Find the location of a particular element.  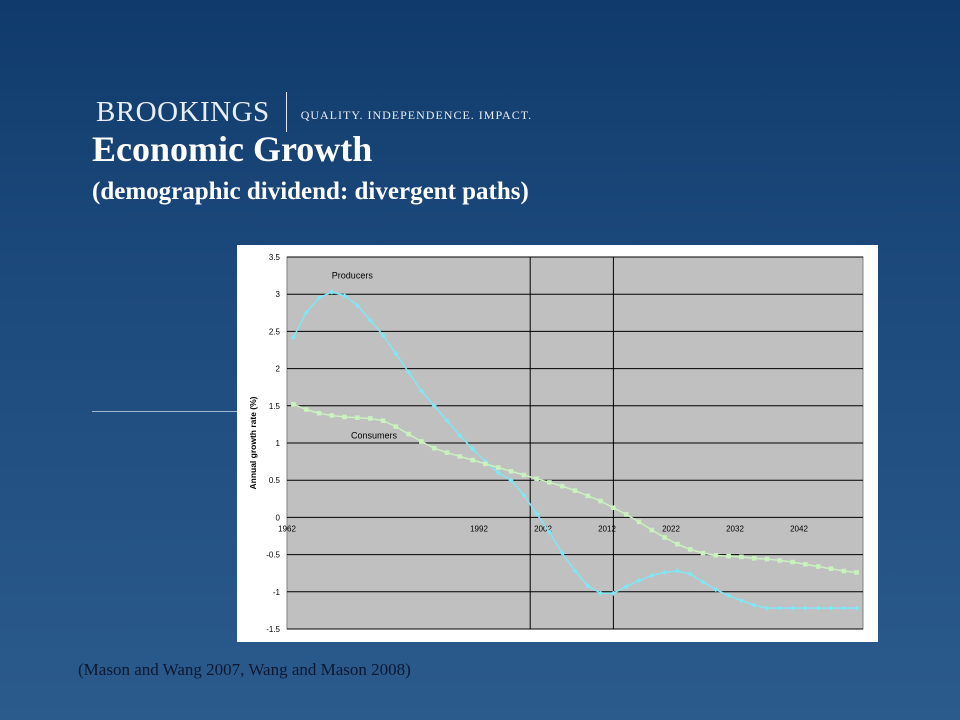

x-tick-label: 2022 is located at coordinates (671, 528).